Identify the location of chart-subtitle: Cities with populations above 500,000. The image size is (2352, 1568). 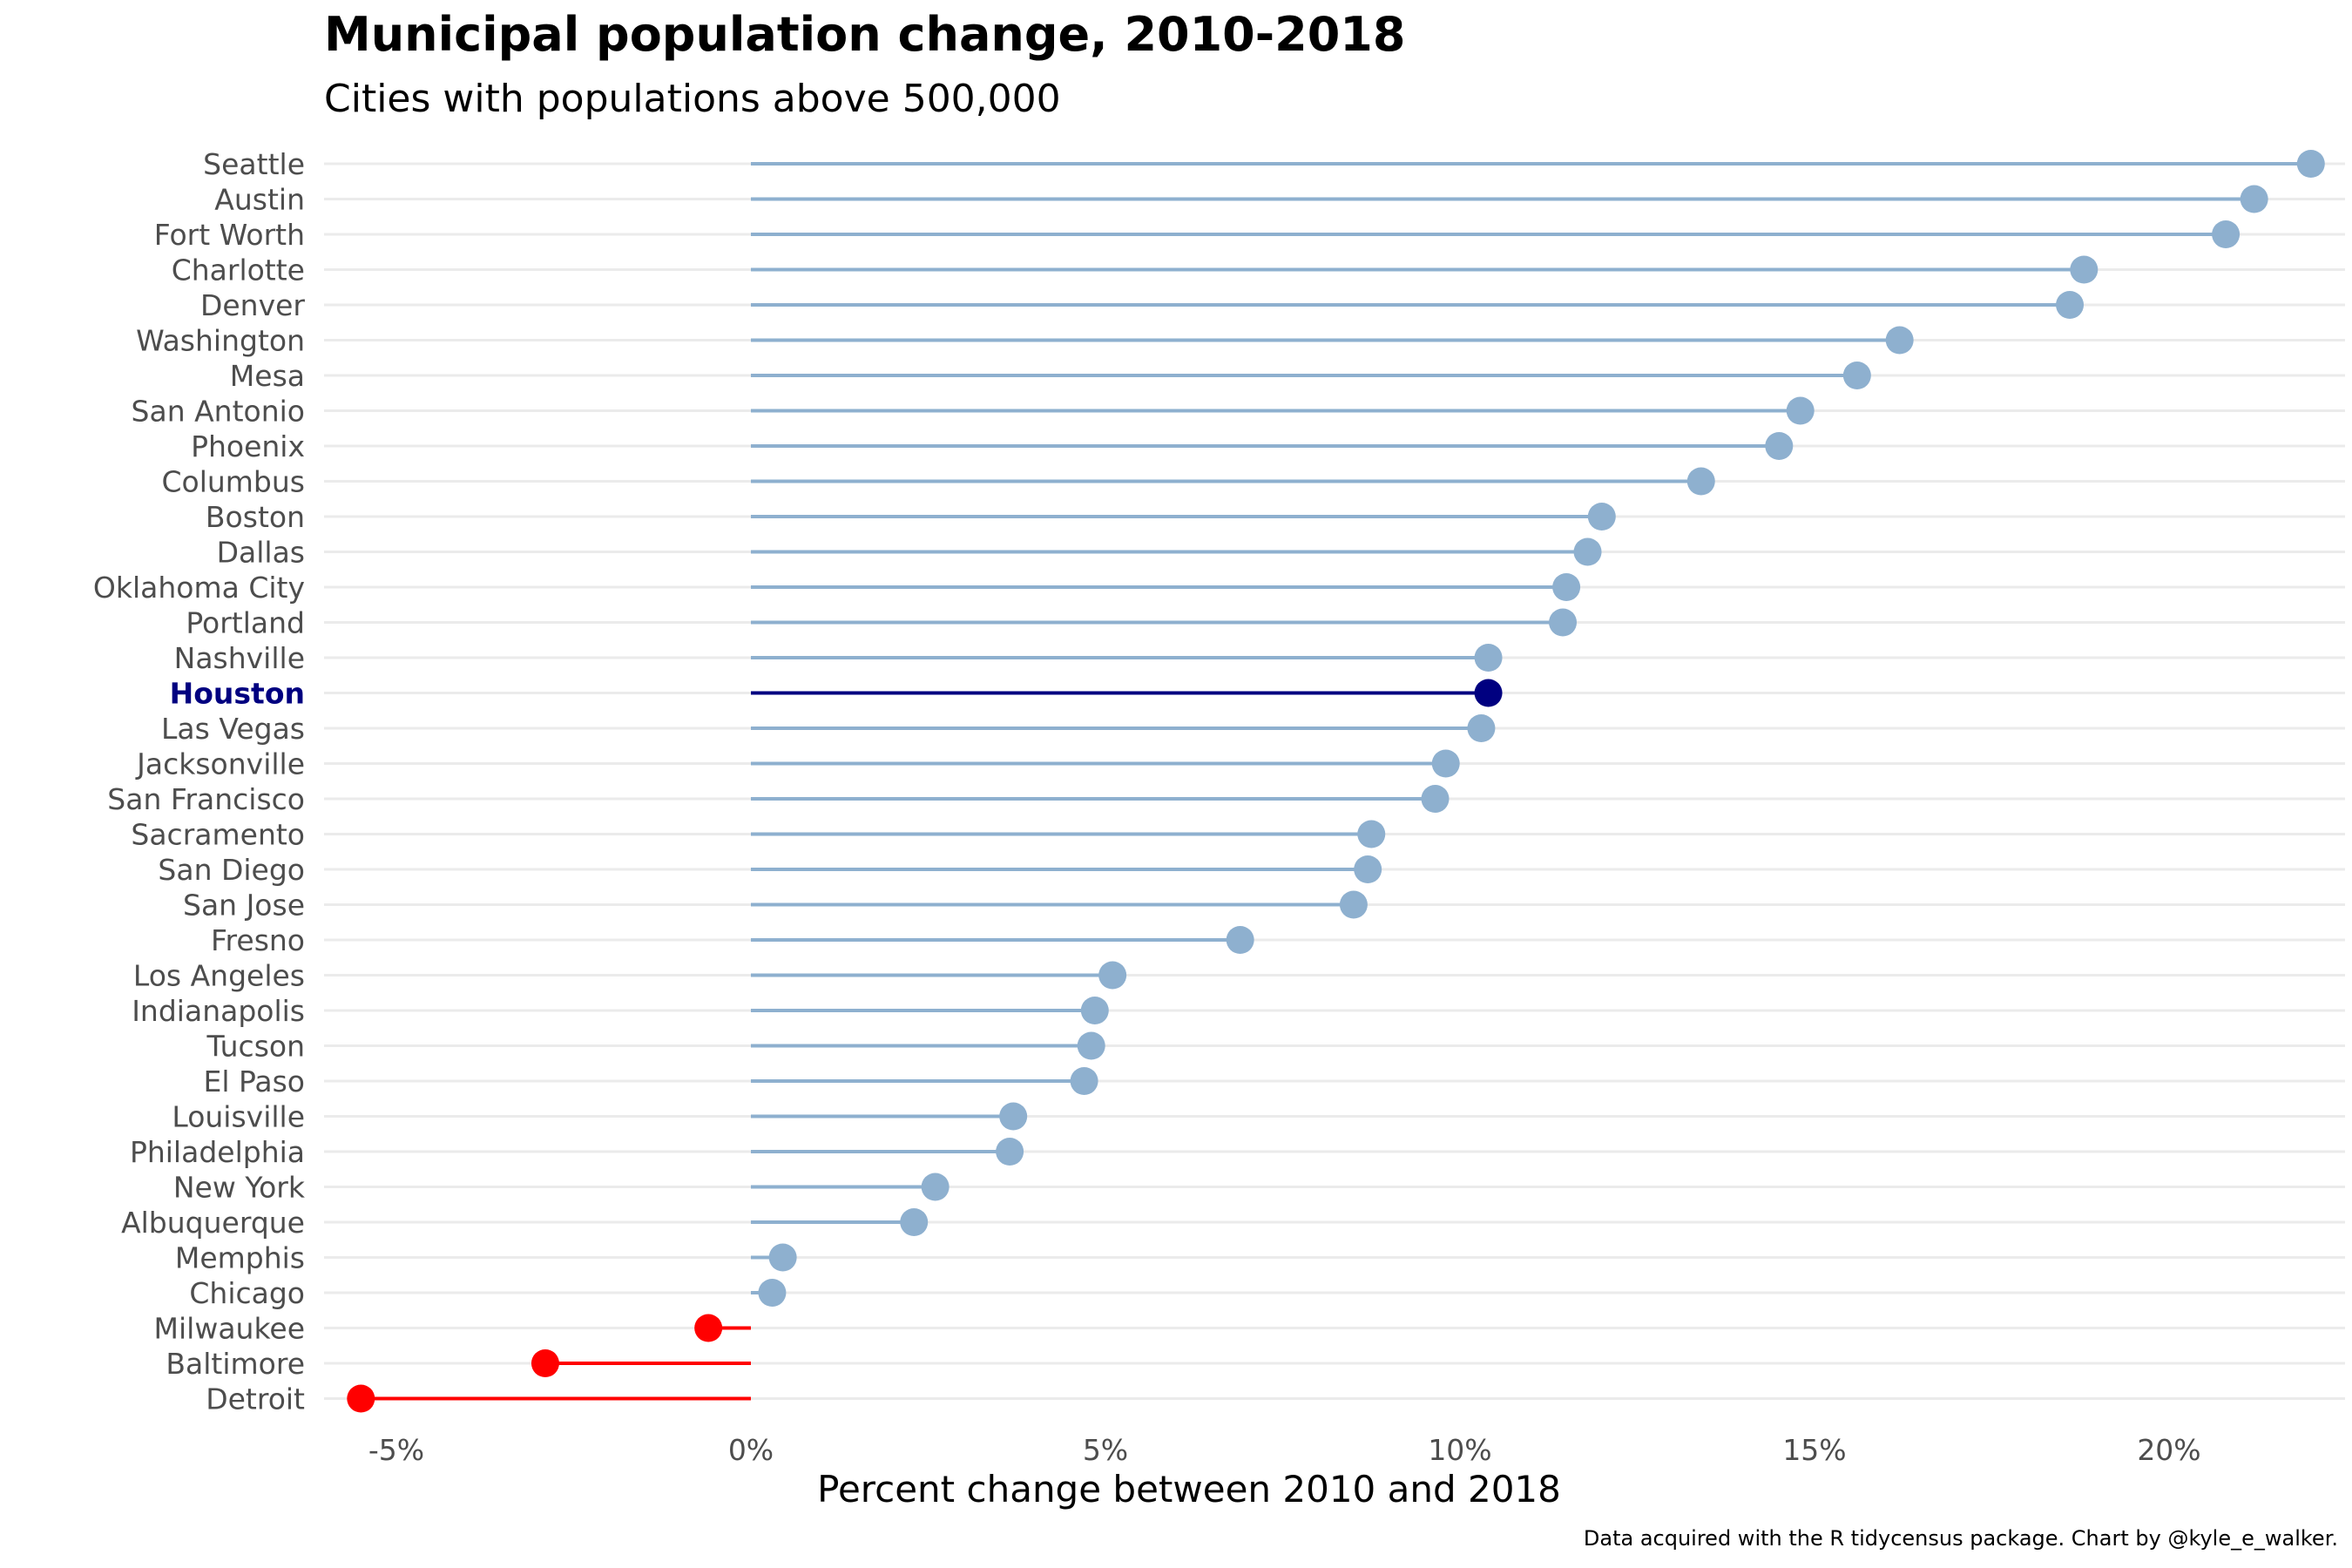
(692, 99).